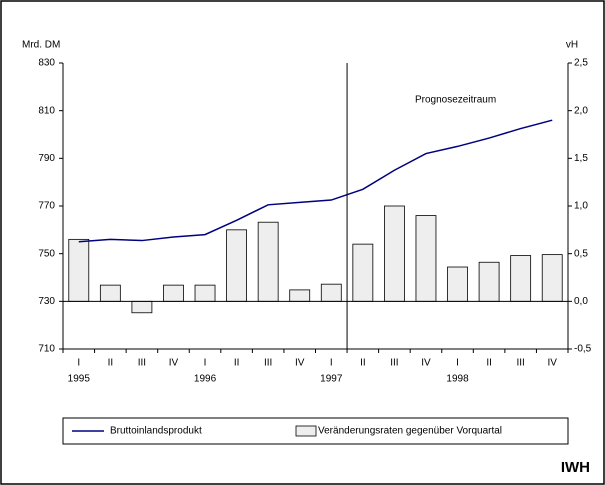 The image size is (605, 485). Describe the element at coordinates (572, 45) in the screenshot. I see `y2-axis-label: vH` at that location.